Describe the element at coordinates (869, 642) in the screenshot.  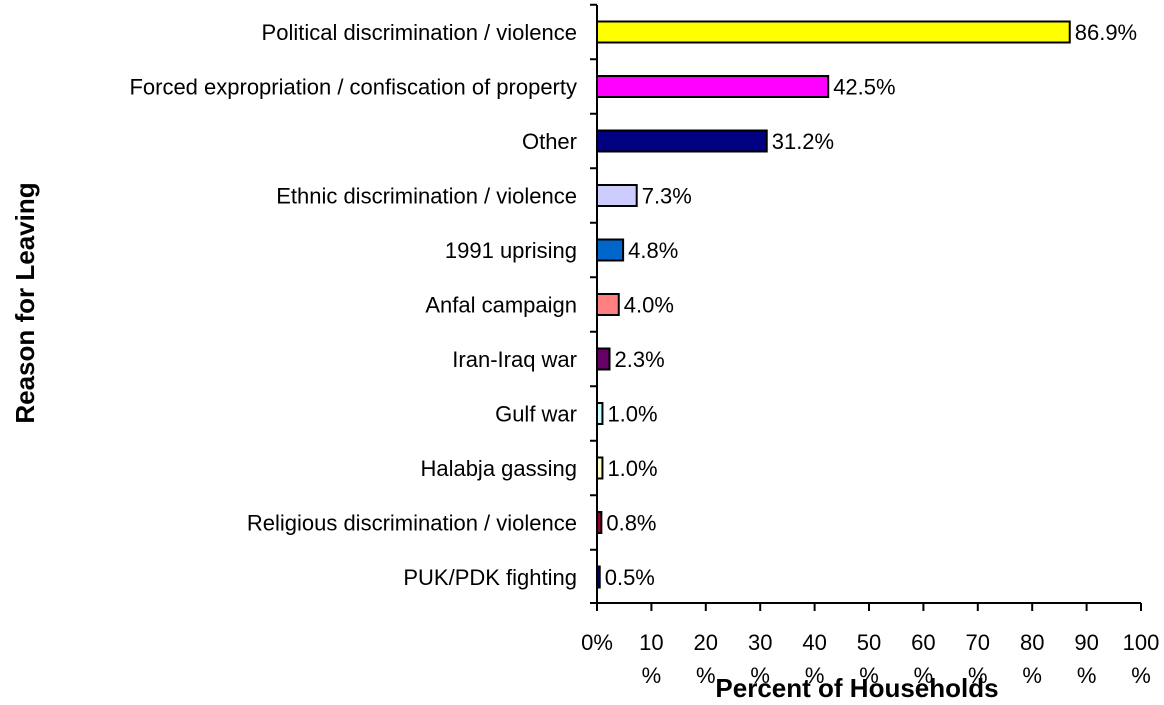
I see `x-tick-label: 50` at that location.